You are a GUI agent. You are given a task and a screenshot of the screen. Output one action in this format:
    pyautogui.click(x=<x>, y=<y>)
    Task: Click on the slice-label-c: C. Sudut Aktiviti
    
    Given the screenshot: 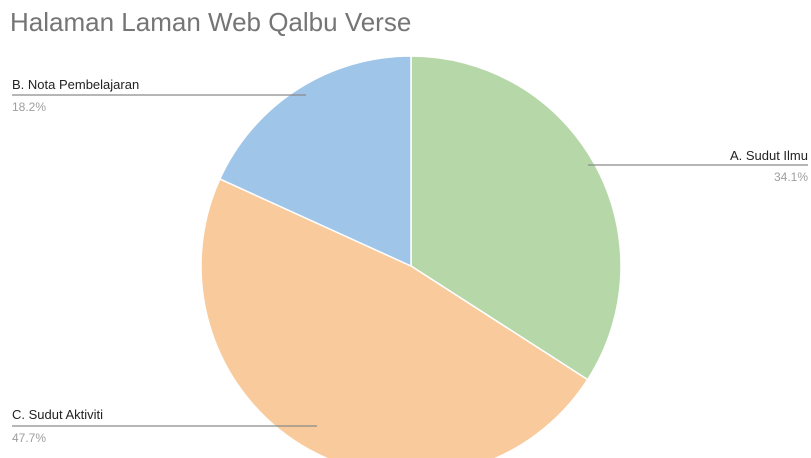 What is the action you would take?
    pyautogui.click(x=57, y=414)
    